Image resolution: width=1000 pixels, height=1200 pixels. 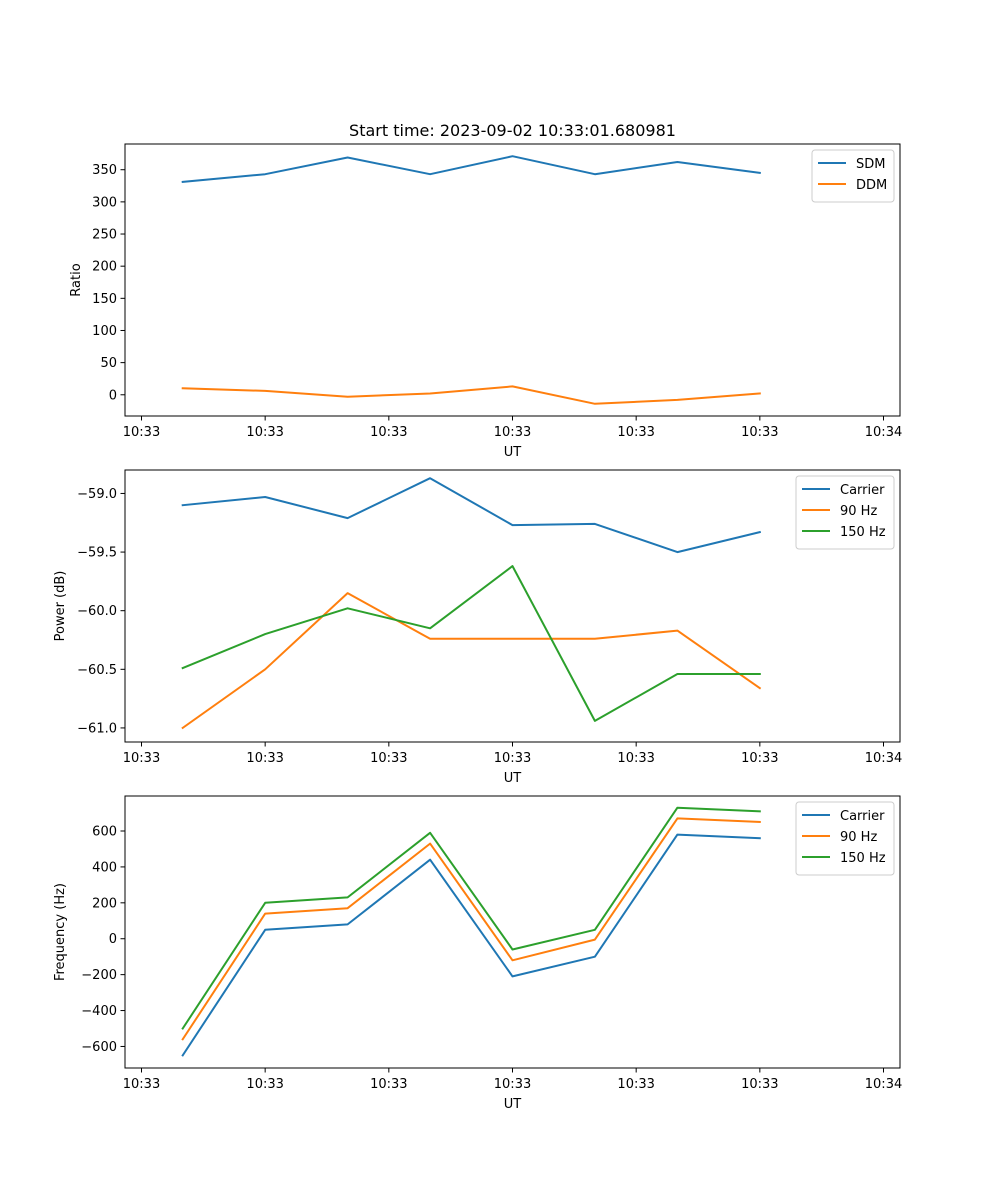 What do you see at coordinates (76, 279) in the screenshot?
I see `y-axis-label: Ratio` at bounding box center [76, 279].